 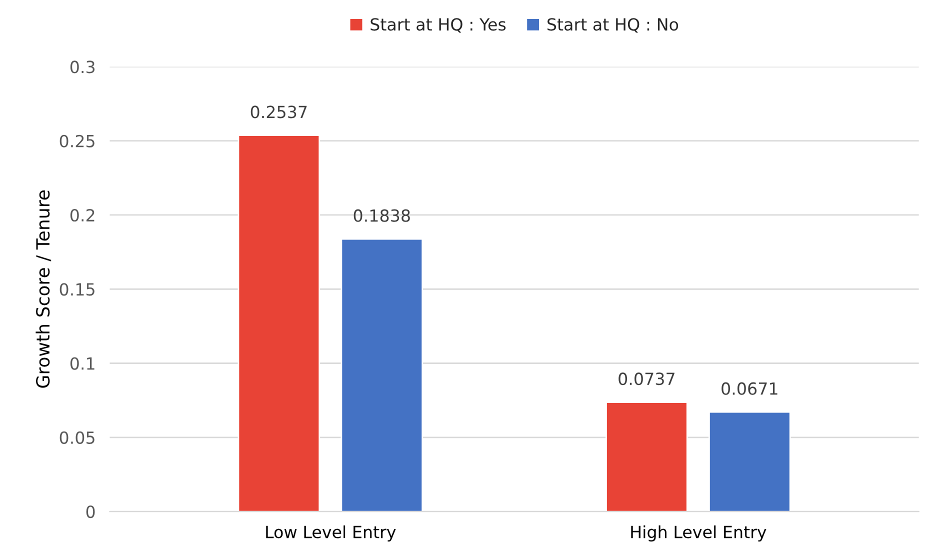 I want to click on y-tick-label: 0.2, so click(x=82, y=215).